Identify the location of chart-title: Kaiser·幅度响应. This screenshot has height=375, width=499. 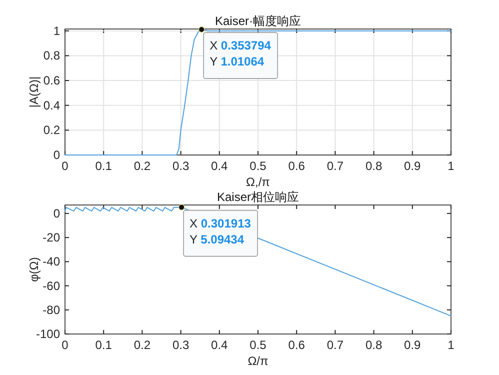
(258, 21).